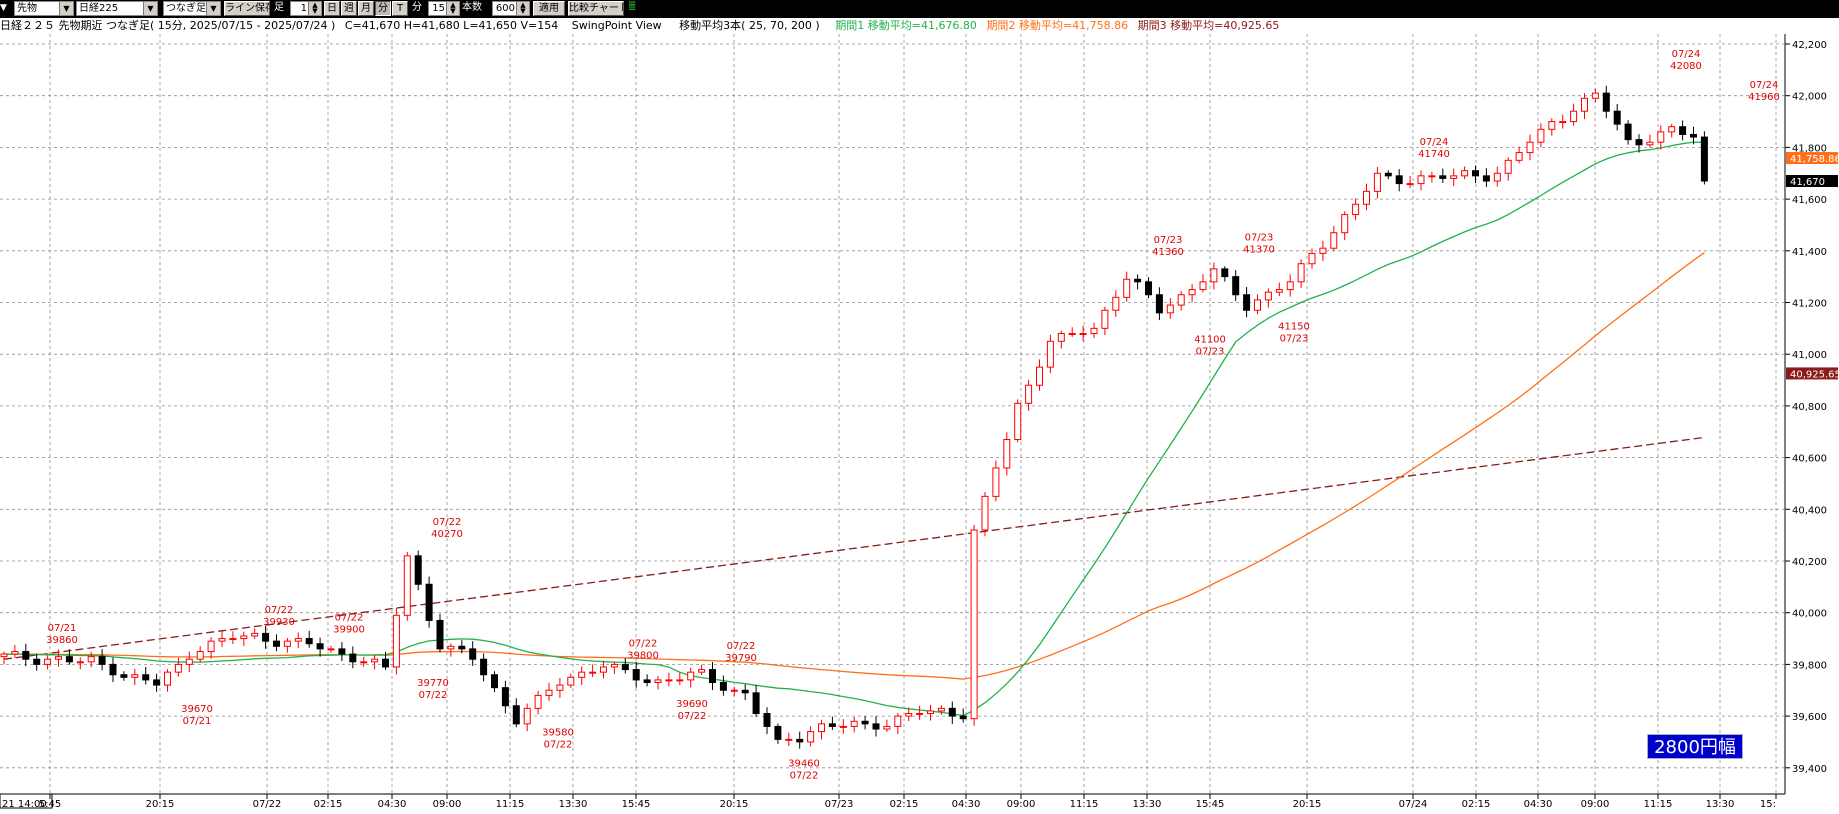  What do you see at coordinates (150, 8) in the screenshot?
I see `chevron-down-icon: ▼` at bounding box center [150, 8].